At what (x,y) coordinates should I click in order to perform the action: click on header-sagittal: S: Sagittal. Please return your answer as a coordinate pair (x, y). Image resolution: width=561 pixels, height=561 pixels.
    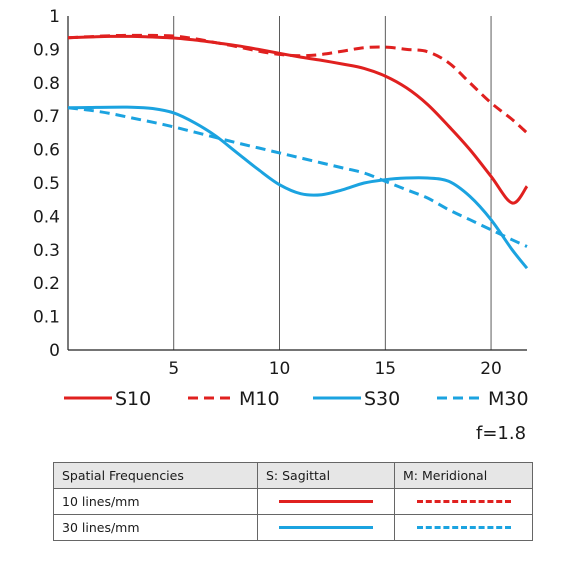
    Looking at the image, I should click on (326, 475).